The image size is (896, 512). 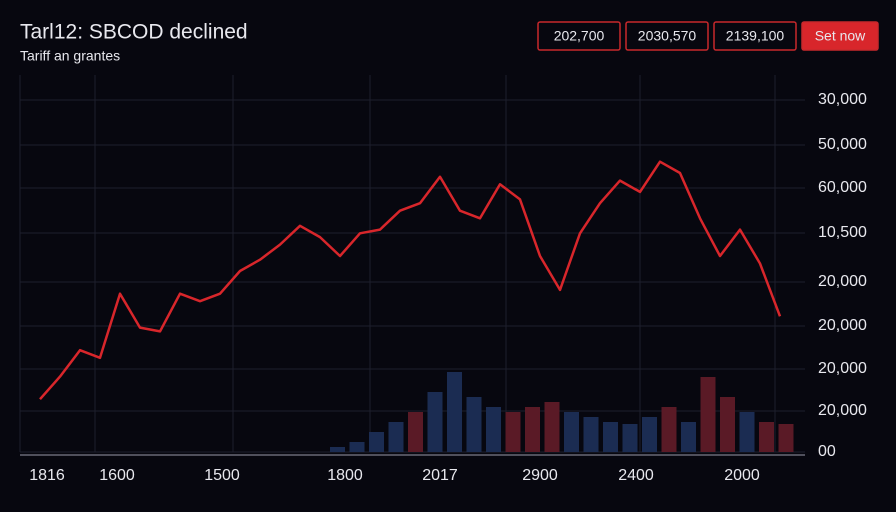 I want to click on x-tick-label: 2900, so click(x=540, y=475).